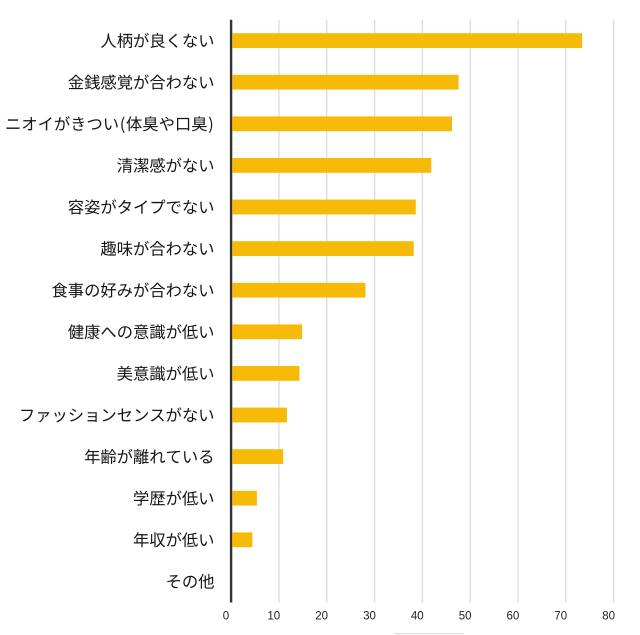 The width and height of the screenshot is (640, 635). Describe the element at coordinates (369, 617) in the screenshot. I see `svg-text: 30` at that location.